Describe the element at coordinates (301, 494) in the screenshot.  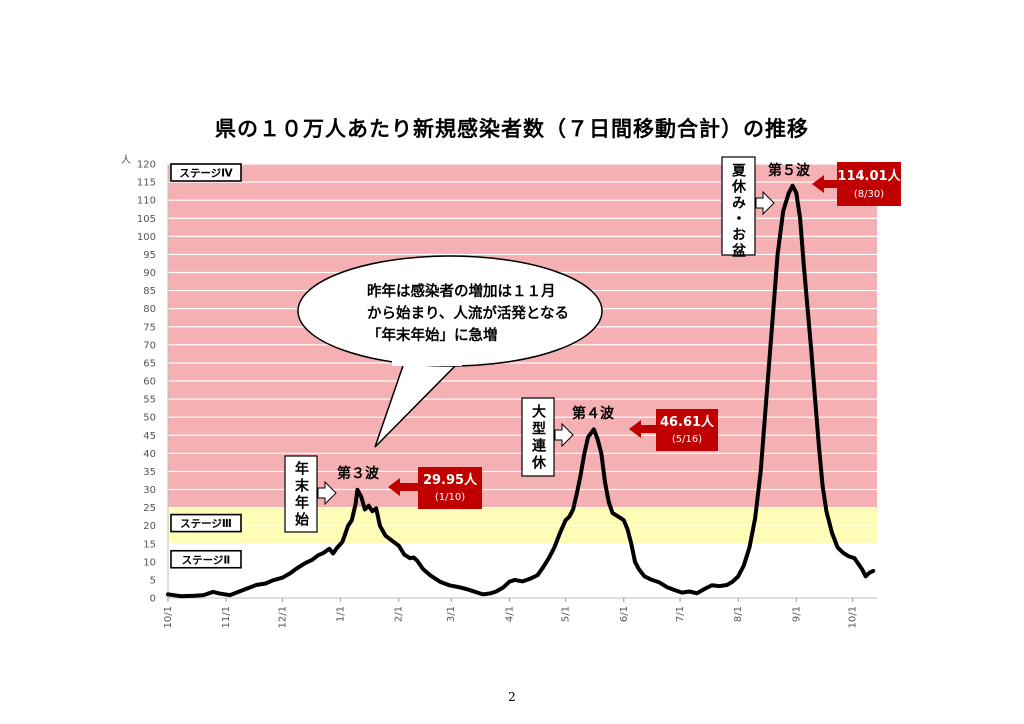
I see `wave3-cause-text: 年末年始` at that location.